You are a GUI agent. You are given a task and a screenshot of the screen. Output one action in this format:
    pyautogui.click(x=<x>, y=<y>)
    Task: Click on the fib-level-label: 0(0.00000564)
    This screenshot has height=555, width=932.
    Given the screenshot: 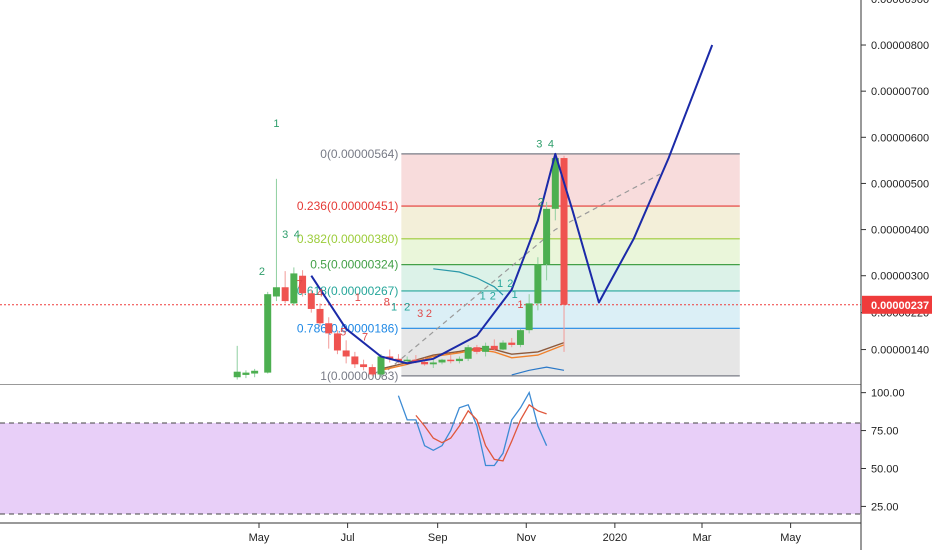 What is the action you would take?
    pyautogui.click(x=359, y=154)
    